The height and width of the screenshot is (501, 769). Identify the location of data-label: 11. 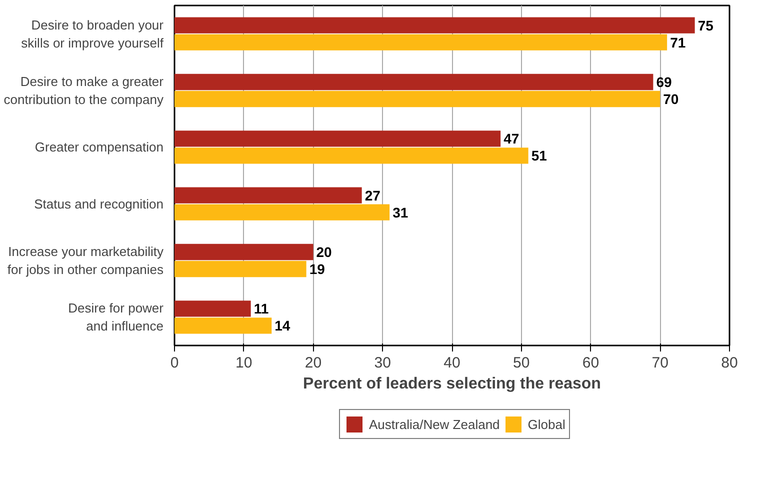
(261, 308).